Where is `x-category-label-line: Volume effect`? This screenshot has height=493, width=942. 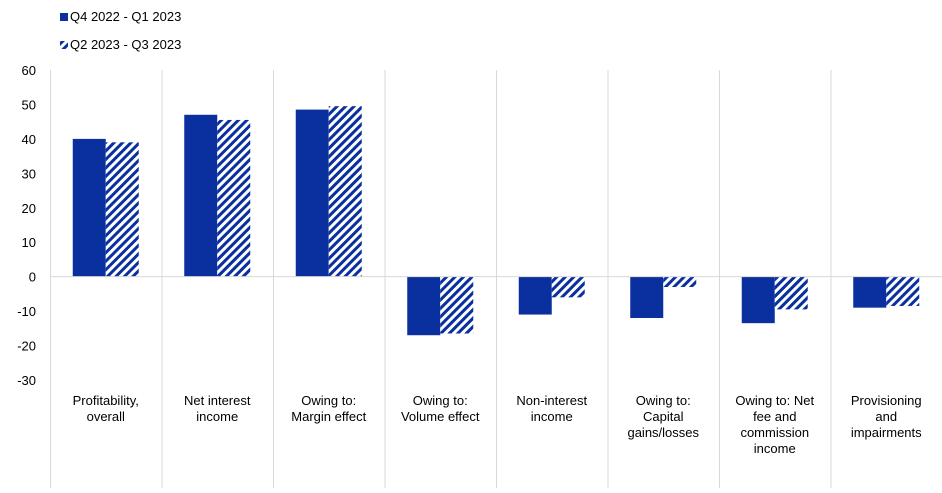
x-category-label-line: Volume effect is located at coordinates (440, 416).